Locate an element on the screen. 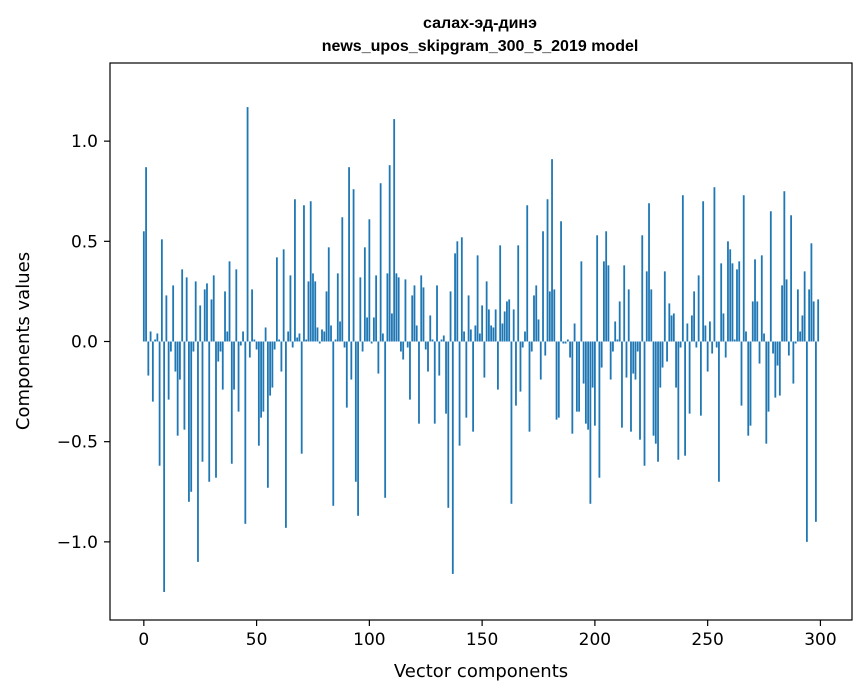 This screenshot has height=696, width=867. x-axis-ticks: 0 50 100 150 200 250 300 is located at coordinates (487, 635).